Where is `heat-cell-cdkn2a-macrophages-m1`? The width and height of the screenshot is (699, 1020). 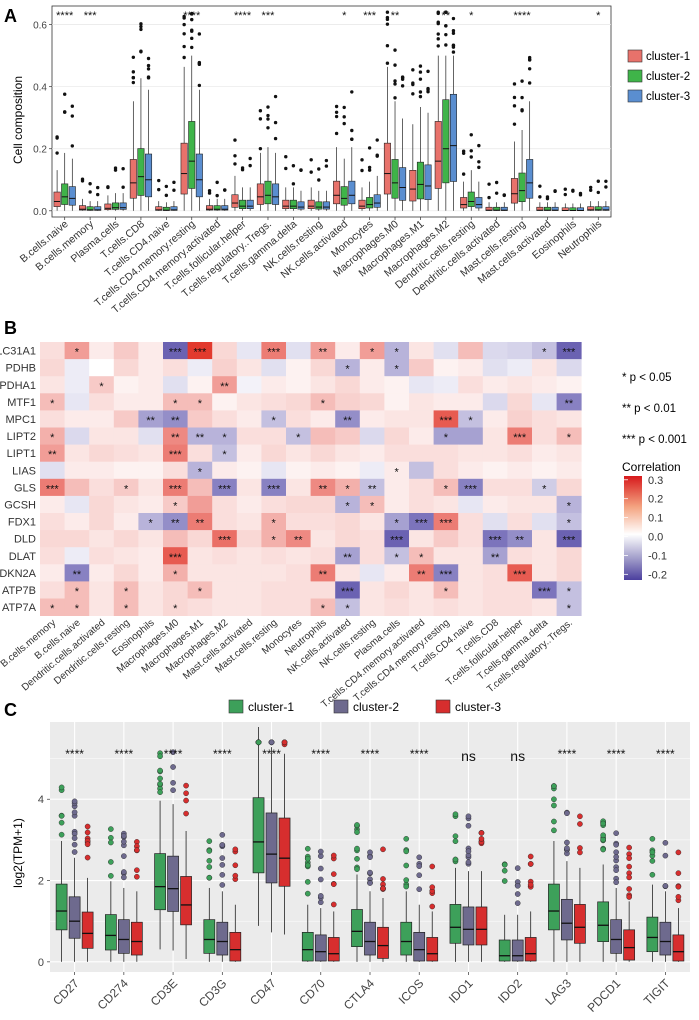 heat-cell-cdkn2a-macrophages-m1 is located at coordinates (200, 573).